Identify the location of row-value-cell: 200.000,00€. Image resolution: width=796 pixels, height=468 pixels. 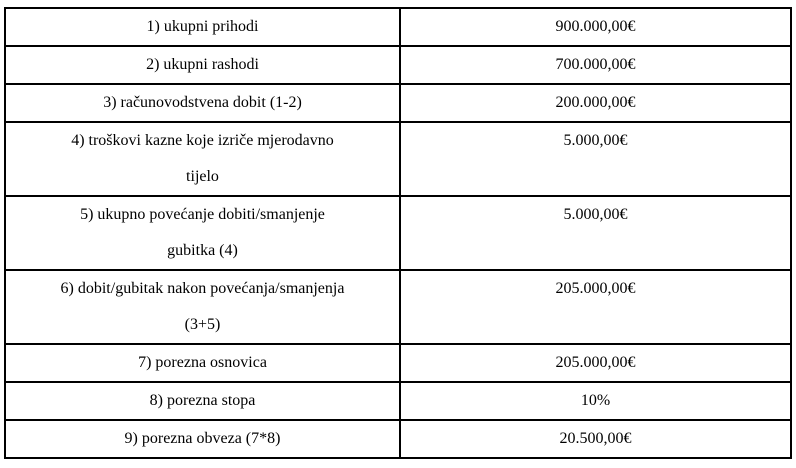
(595, 103).